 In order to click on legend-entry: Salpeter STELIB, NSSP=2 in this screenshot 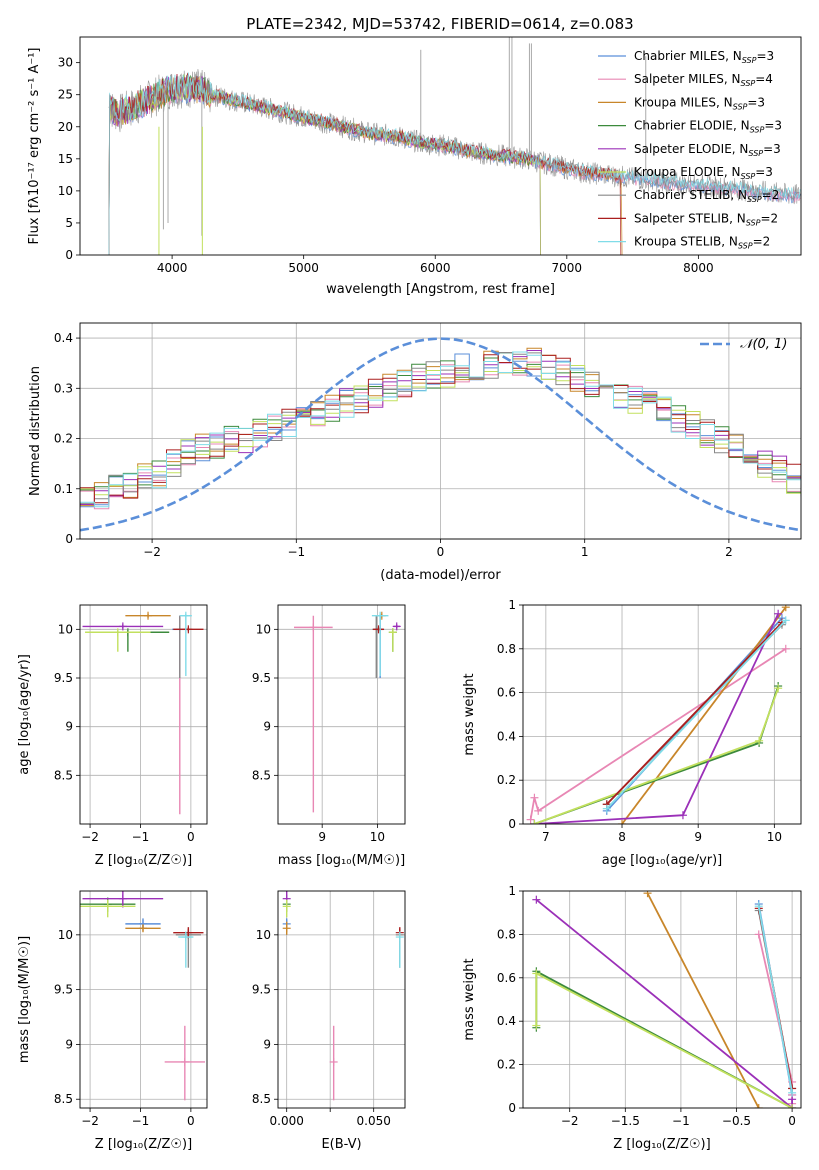, I will do `click(706, 219)`.